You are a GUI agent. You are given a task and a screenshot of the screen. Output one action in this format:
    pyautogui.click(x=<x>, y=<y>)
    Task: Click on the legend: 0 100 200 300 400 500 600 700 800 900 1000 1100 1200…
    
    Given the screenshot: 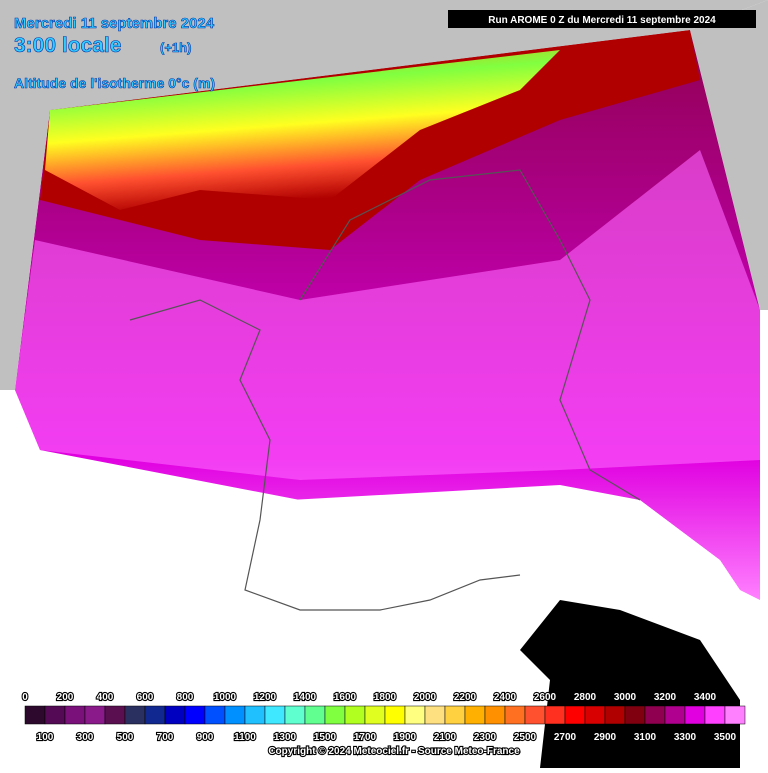 What is the action you would take?
    pyautogui.click(x=383, y=717)
    